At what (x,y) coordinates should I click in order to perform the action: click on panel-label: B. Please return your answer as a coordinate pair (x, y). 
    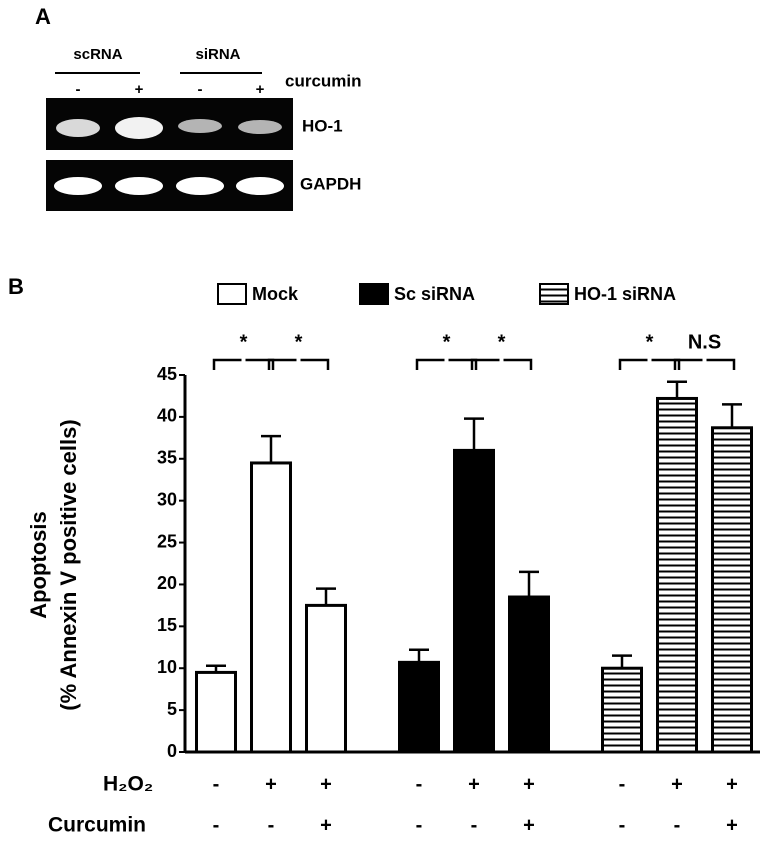
    Looking at the image, I should click on (16, 286).